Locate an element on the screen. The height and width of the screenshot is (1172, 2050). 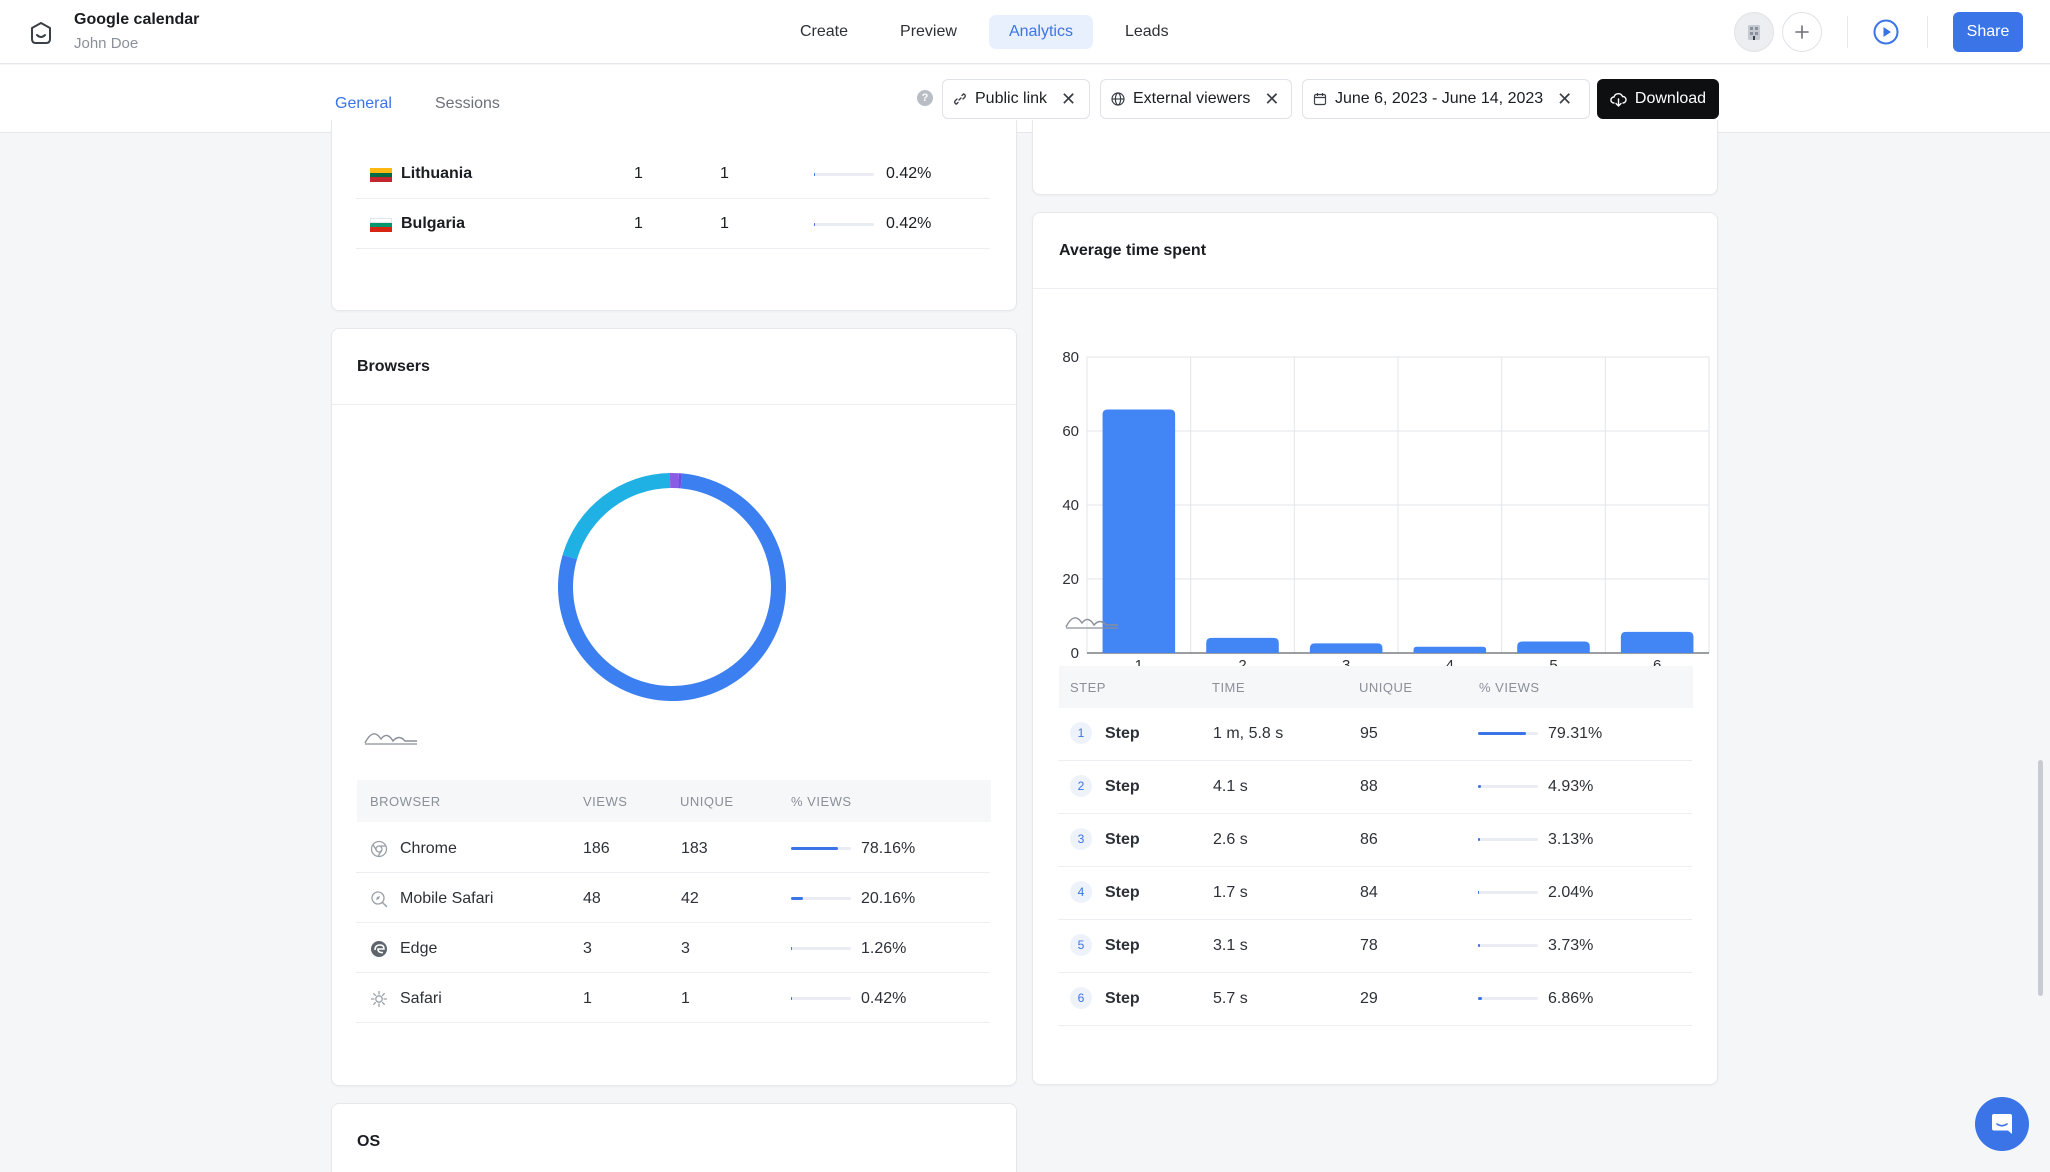
y-tick-label: 0 is located at coordinates (1075, 653).